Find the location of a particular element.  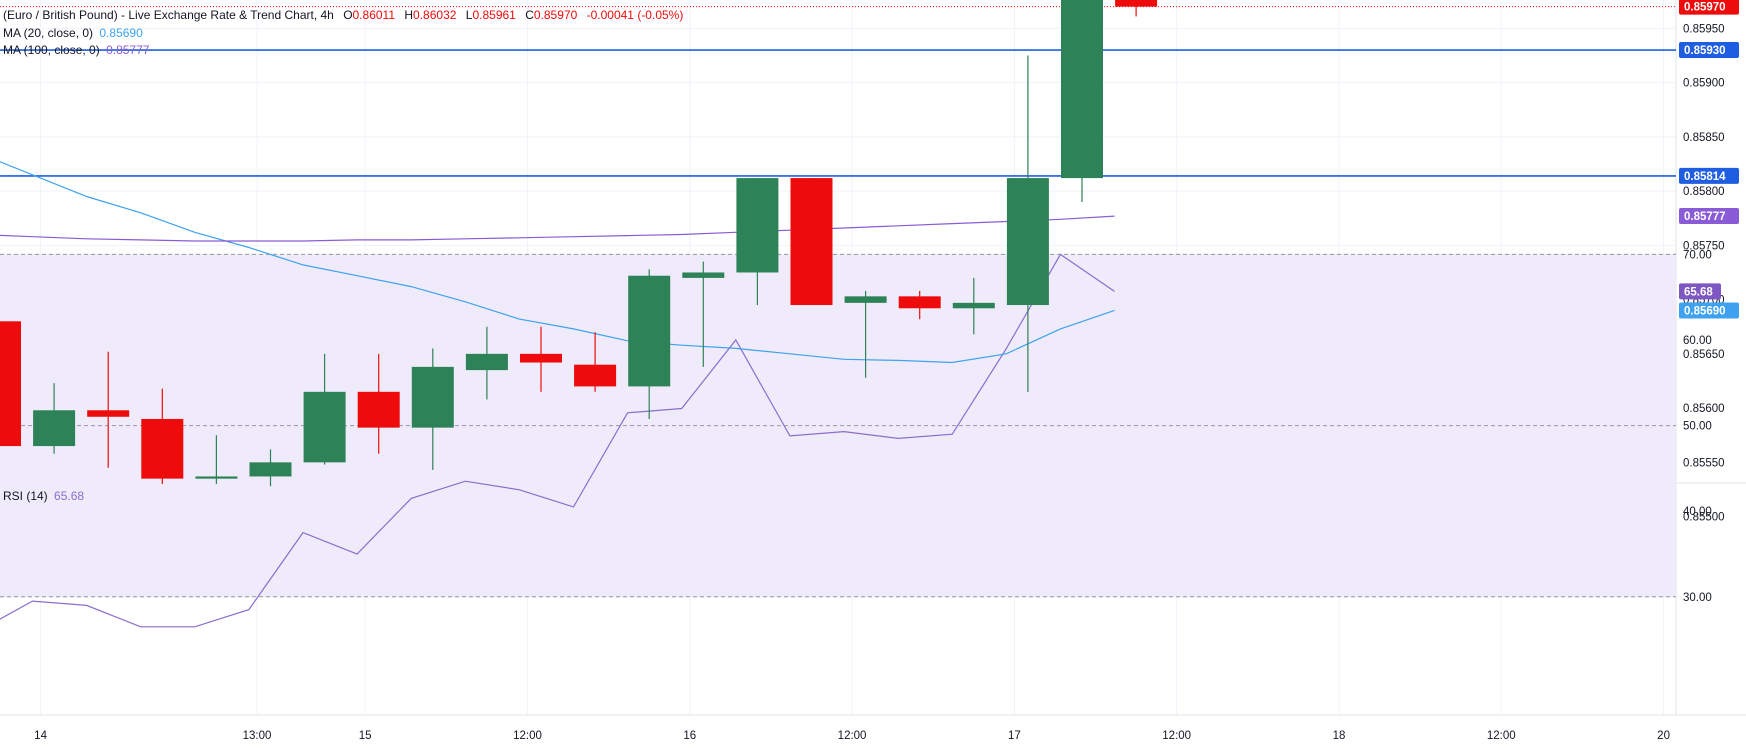

ma20-legend: MA (20, close, 0) 0.85690 is located at coordinates (73, 33).